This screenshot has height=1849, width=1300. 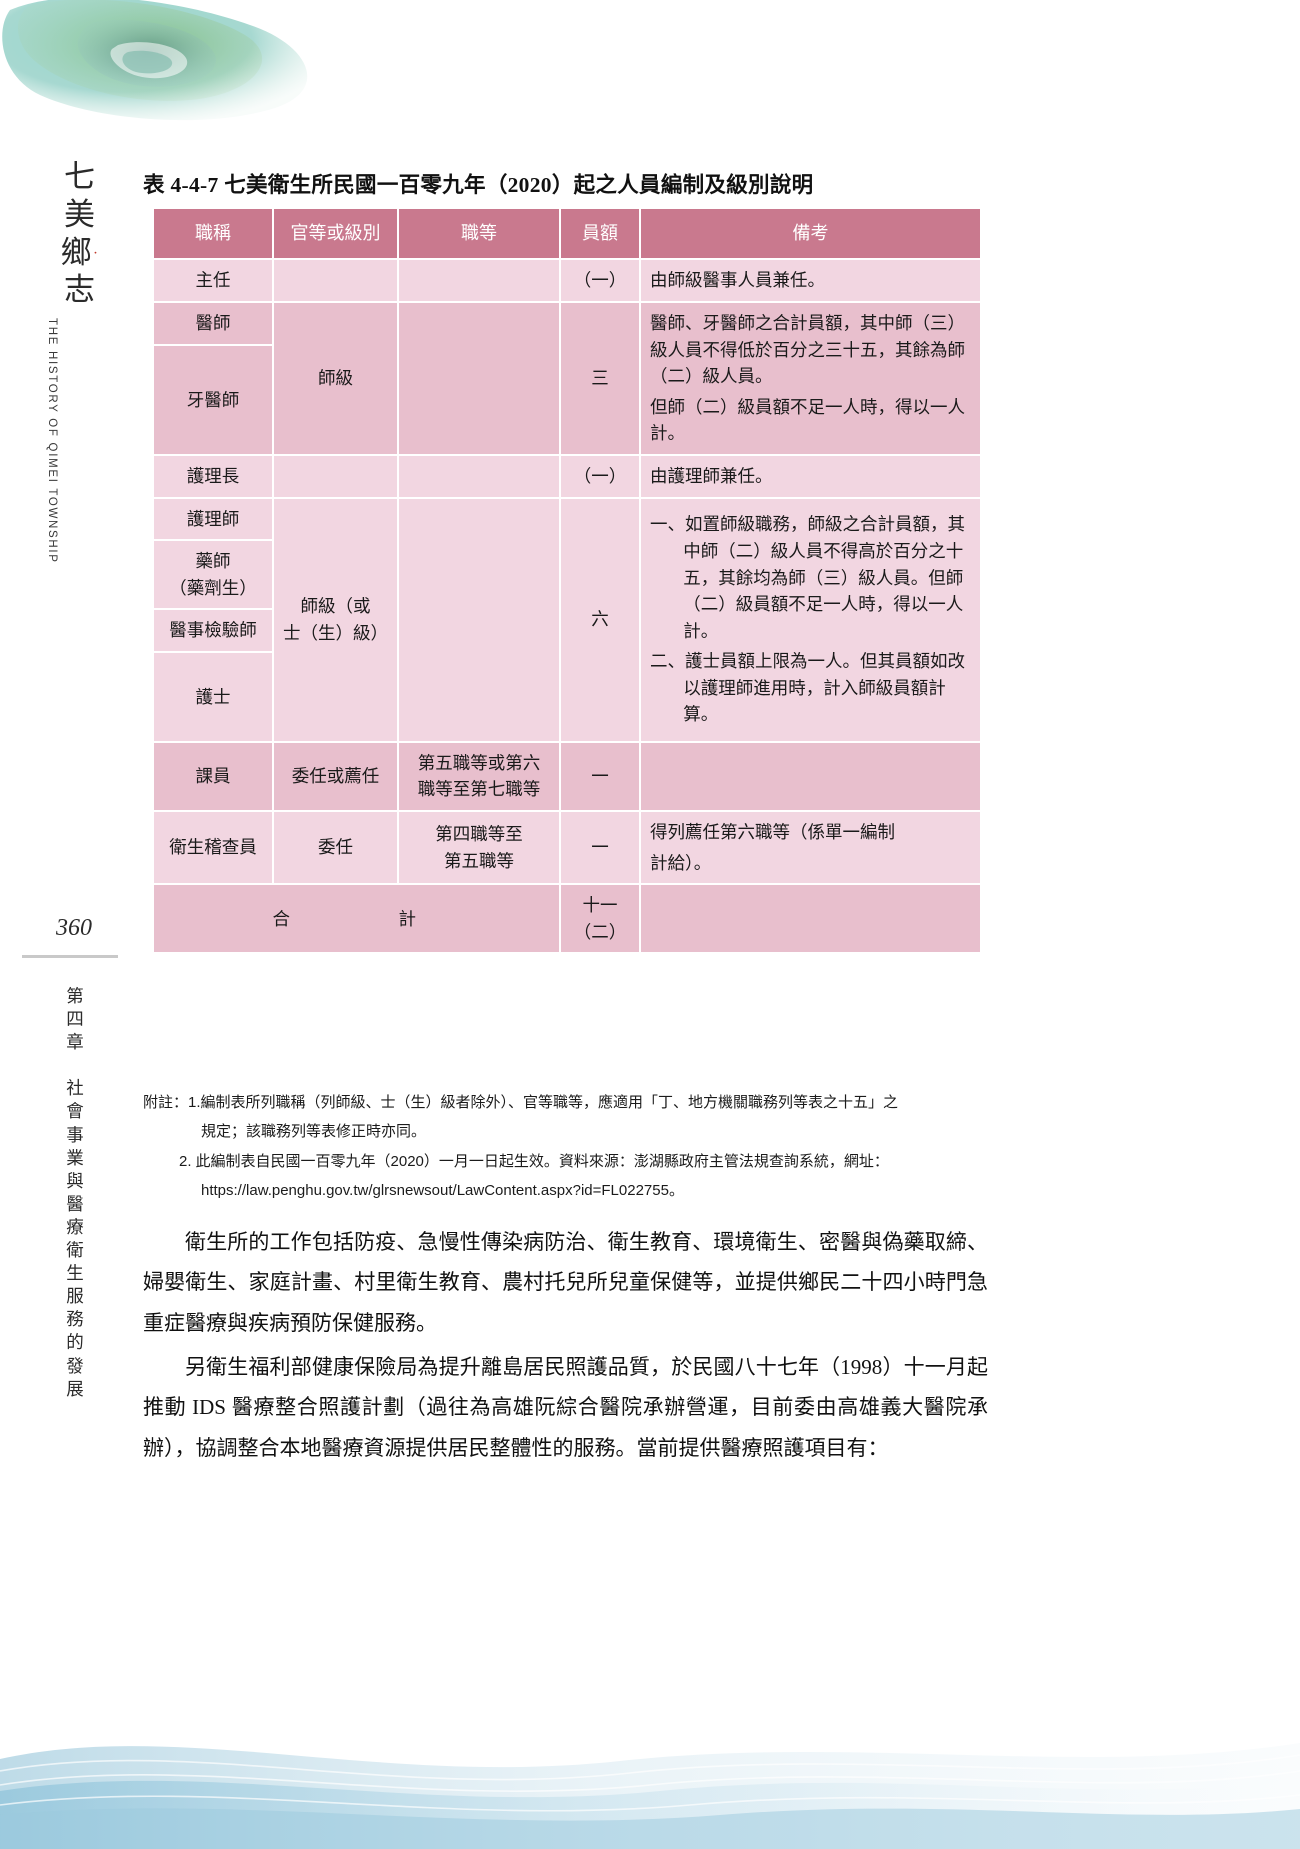 I want to click on remark-line: 由護理師兼任。, so click(x=711, y=475).